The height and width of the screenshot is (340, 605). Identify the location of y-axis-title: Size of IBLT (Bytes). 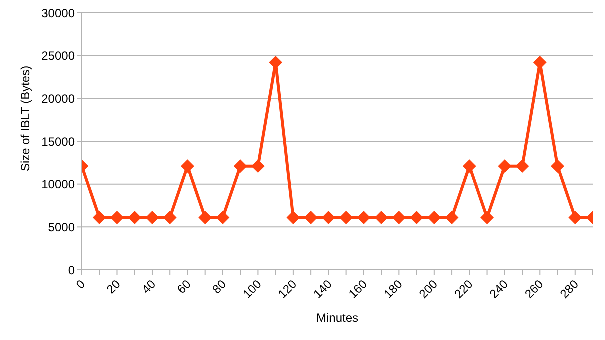
(25, 119).